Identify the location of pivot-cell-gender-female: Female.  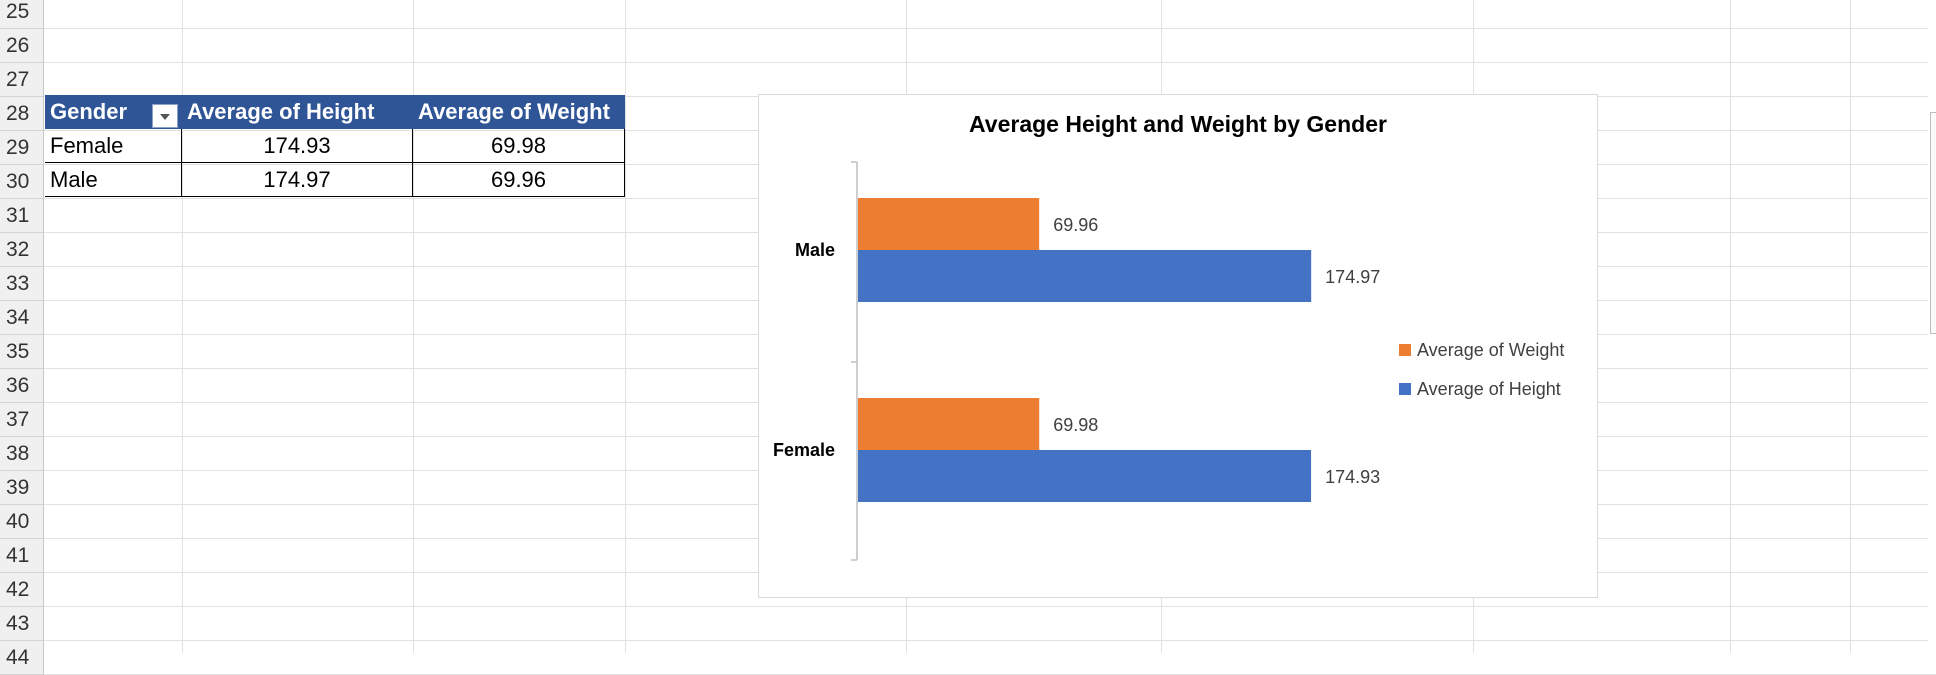
(113, 146).